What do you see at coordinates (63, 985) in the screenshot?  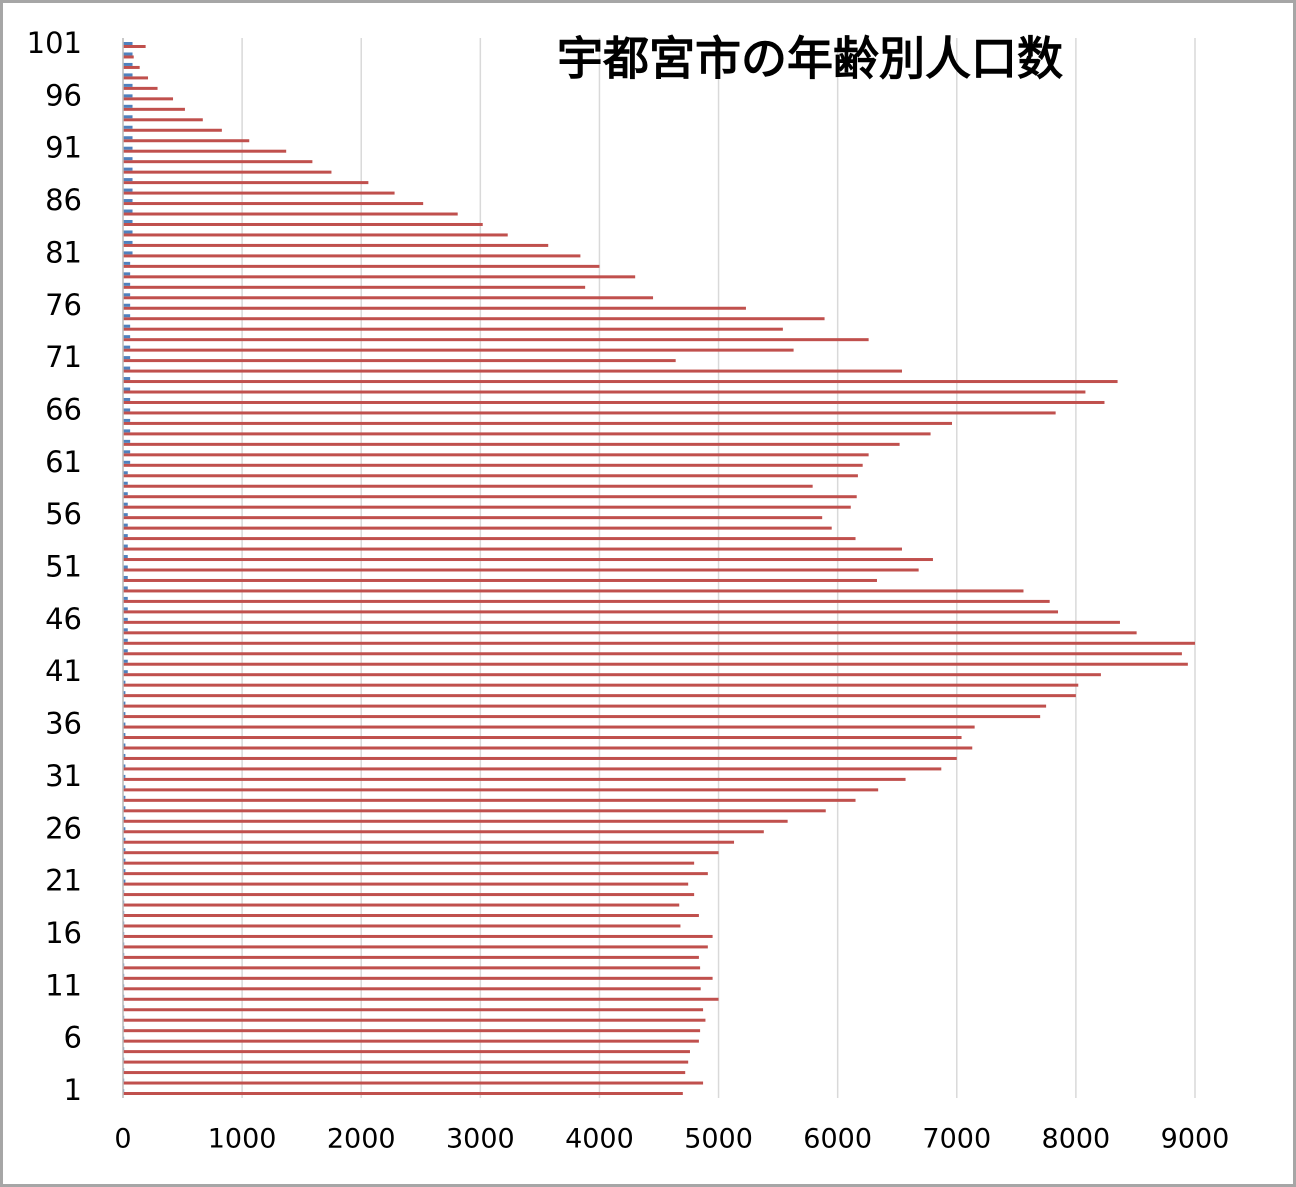 I see `y-tick-label: 11` at bounding box center [63, 985].